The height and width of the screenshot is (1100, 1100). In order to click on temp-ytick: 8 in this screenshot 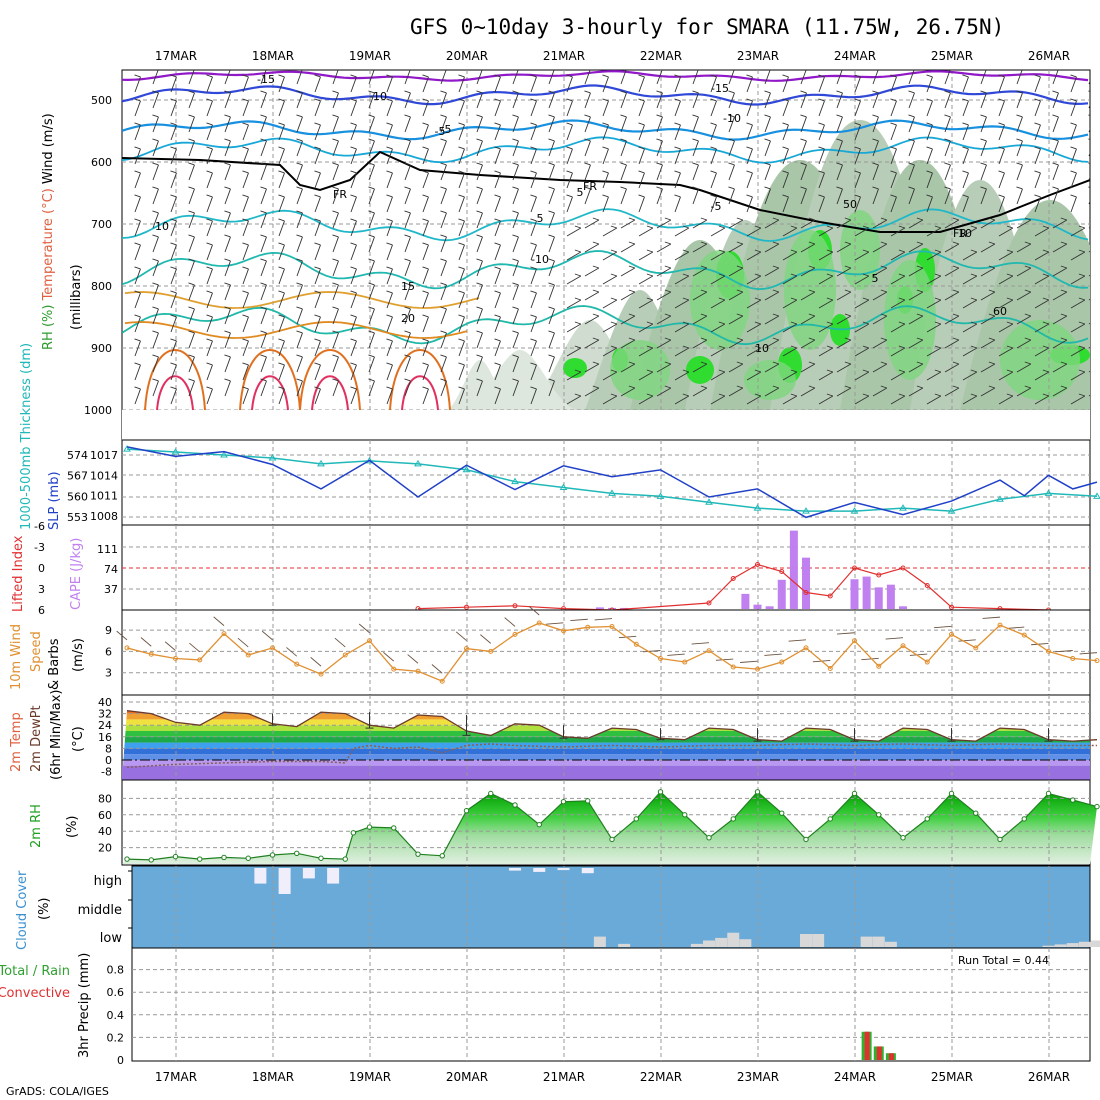, I will do `click(108, 748)`.